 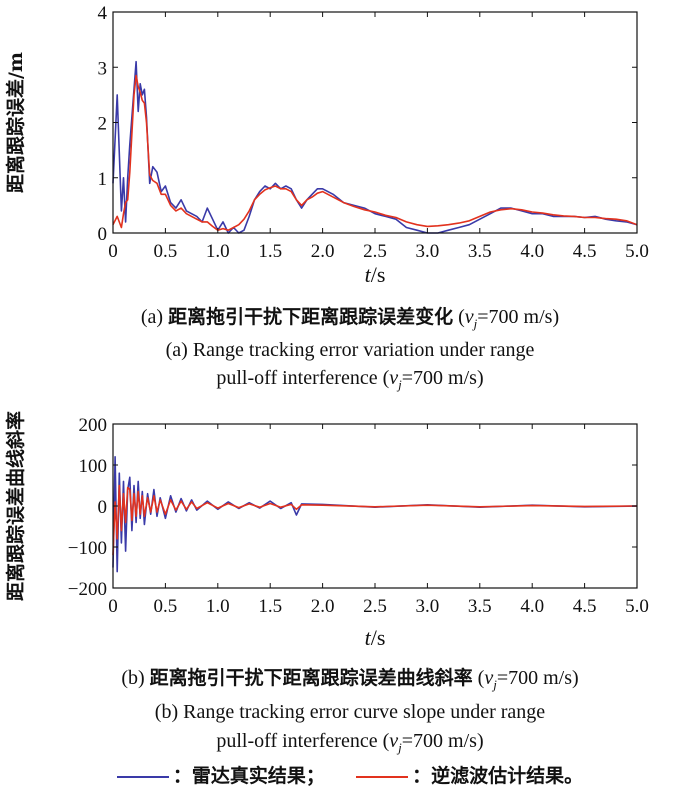 I want to click on legend-filter-label: ：逆滤波估计结果。, so click(x=498, y=776).